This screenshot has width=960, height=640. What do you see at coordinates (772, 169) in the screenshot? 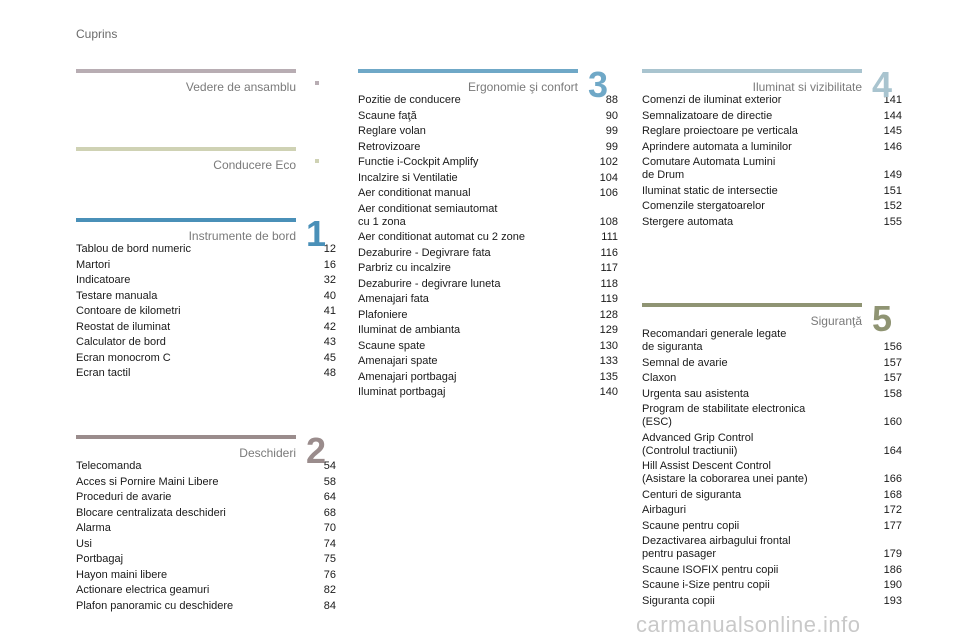
I see `toc-entry: Comutare Automata Lumini de Drum 149` at bounding box center [772, 169].